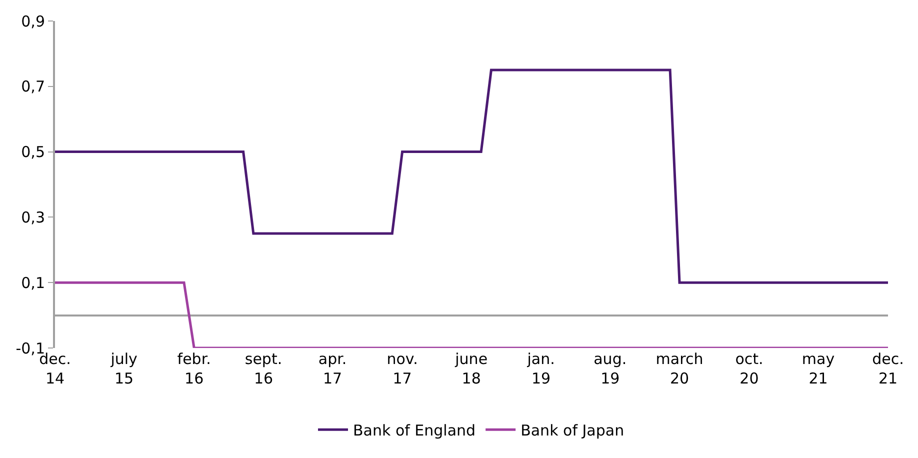  What do you see at coordinates (33, 152) in the screenshot?
I see `y-tick-label: 0,5` at bounding box center [33, 152].